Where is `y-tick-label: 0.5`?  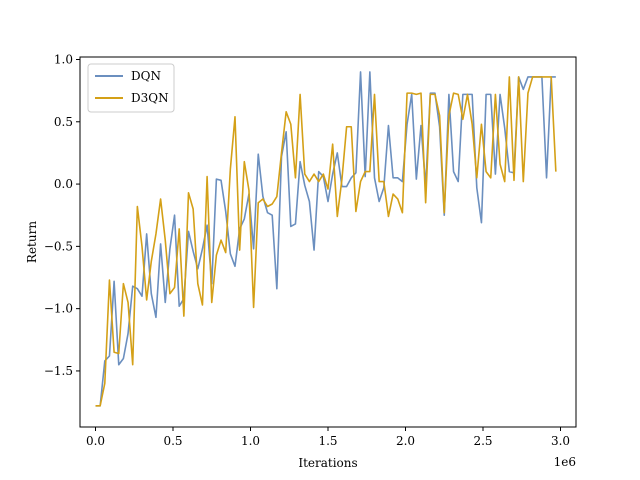
y-tick-label: 0.5 is located at coordinates (63, 122).